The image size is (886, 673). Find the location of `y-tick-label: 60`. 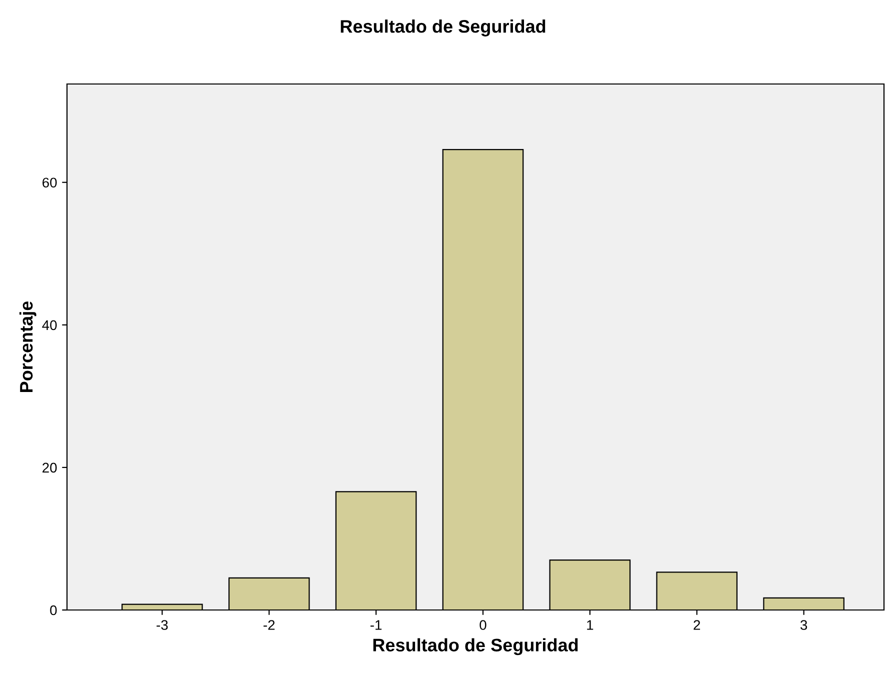

y-tick-label: 60 is located at coordinates (49, 183).